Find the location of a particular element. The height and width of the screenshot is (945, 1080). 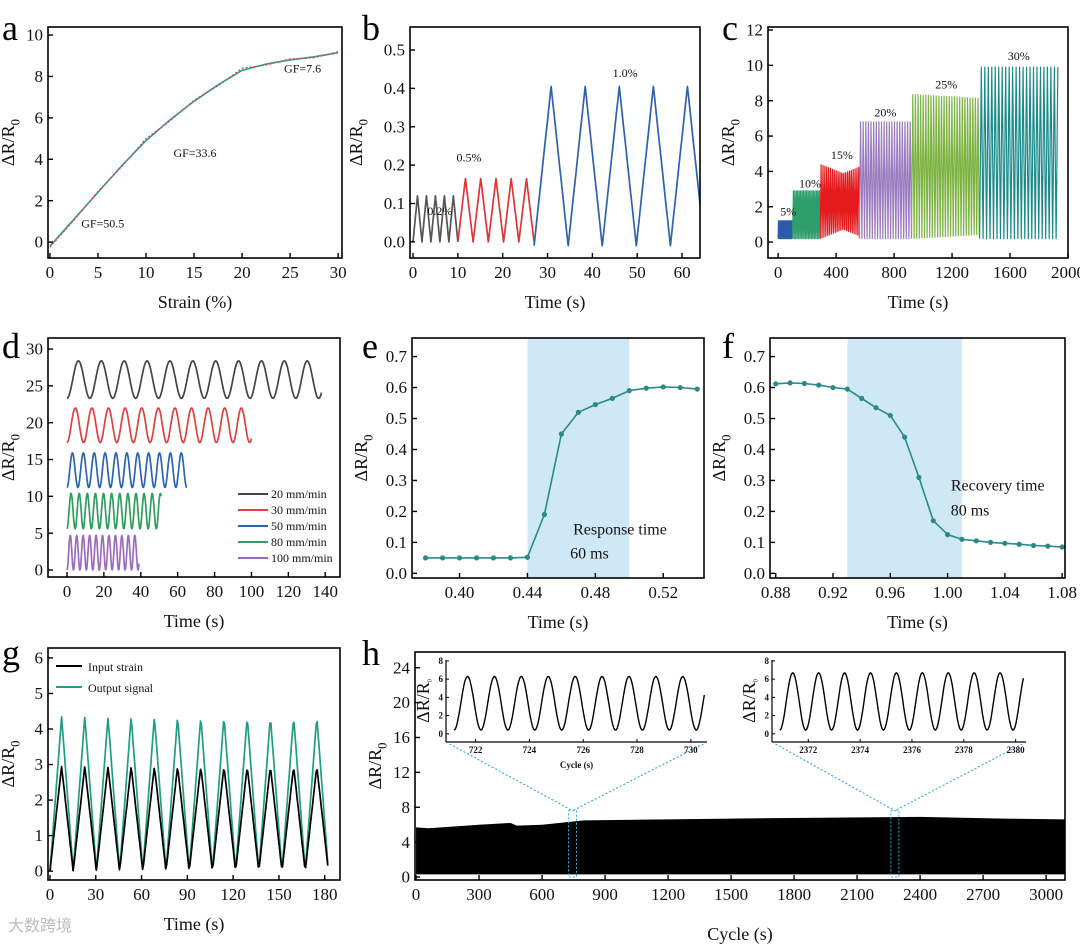

zoom-region-marker is located at coordinates (573, 844).